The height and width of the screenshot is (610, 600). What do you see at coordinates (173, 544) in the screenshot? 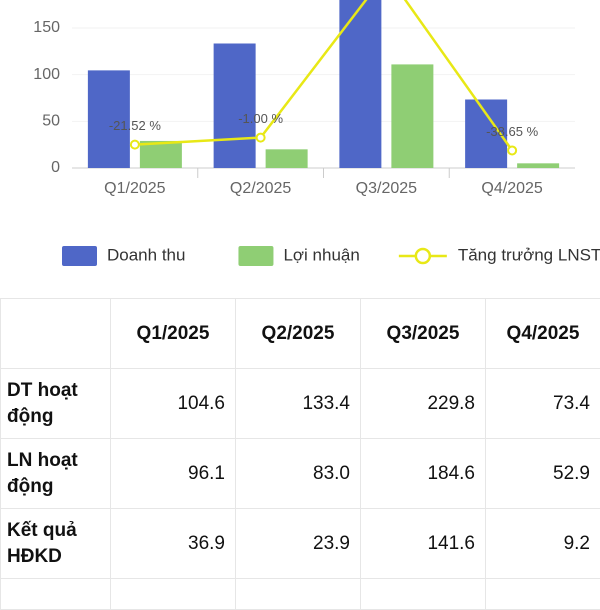
I see `cell: 36.9` at bounding box center [173, 544].